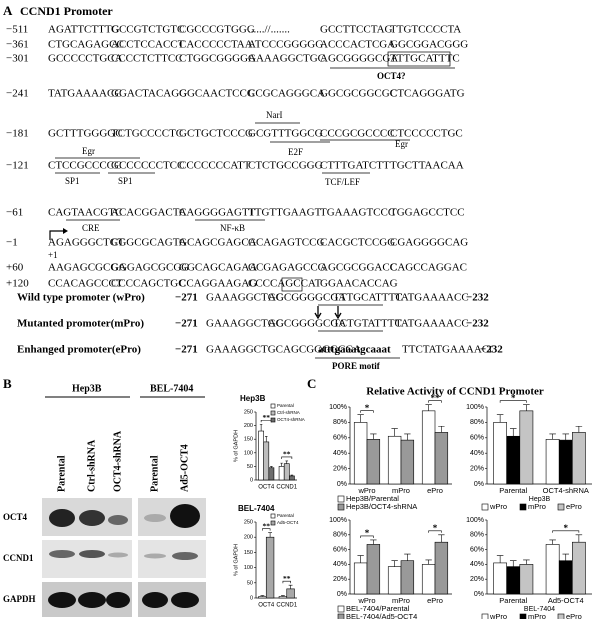 The width and height of the screenshot is (600, 619). I want to click on x-label: Hep3B, so click(540, 499).